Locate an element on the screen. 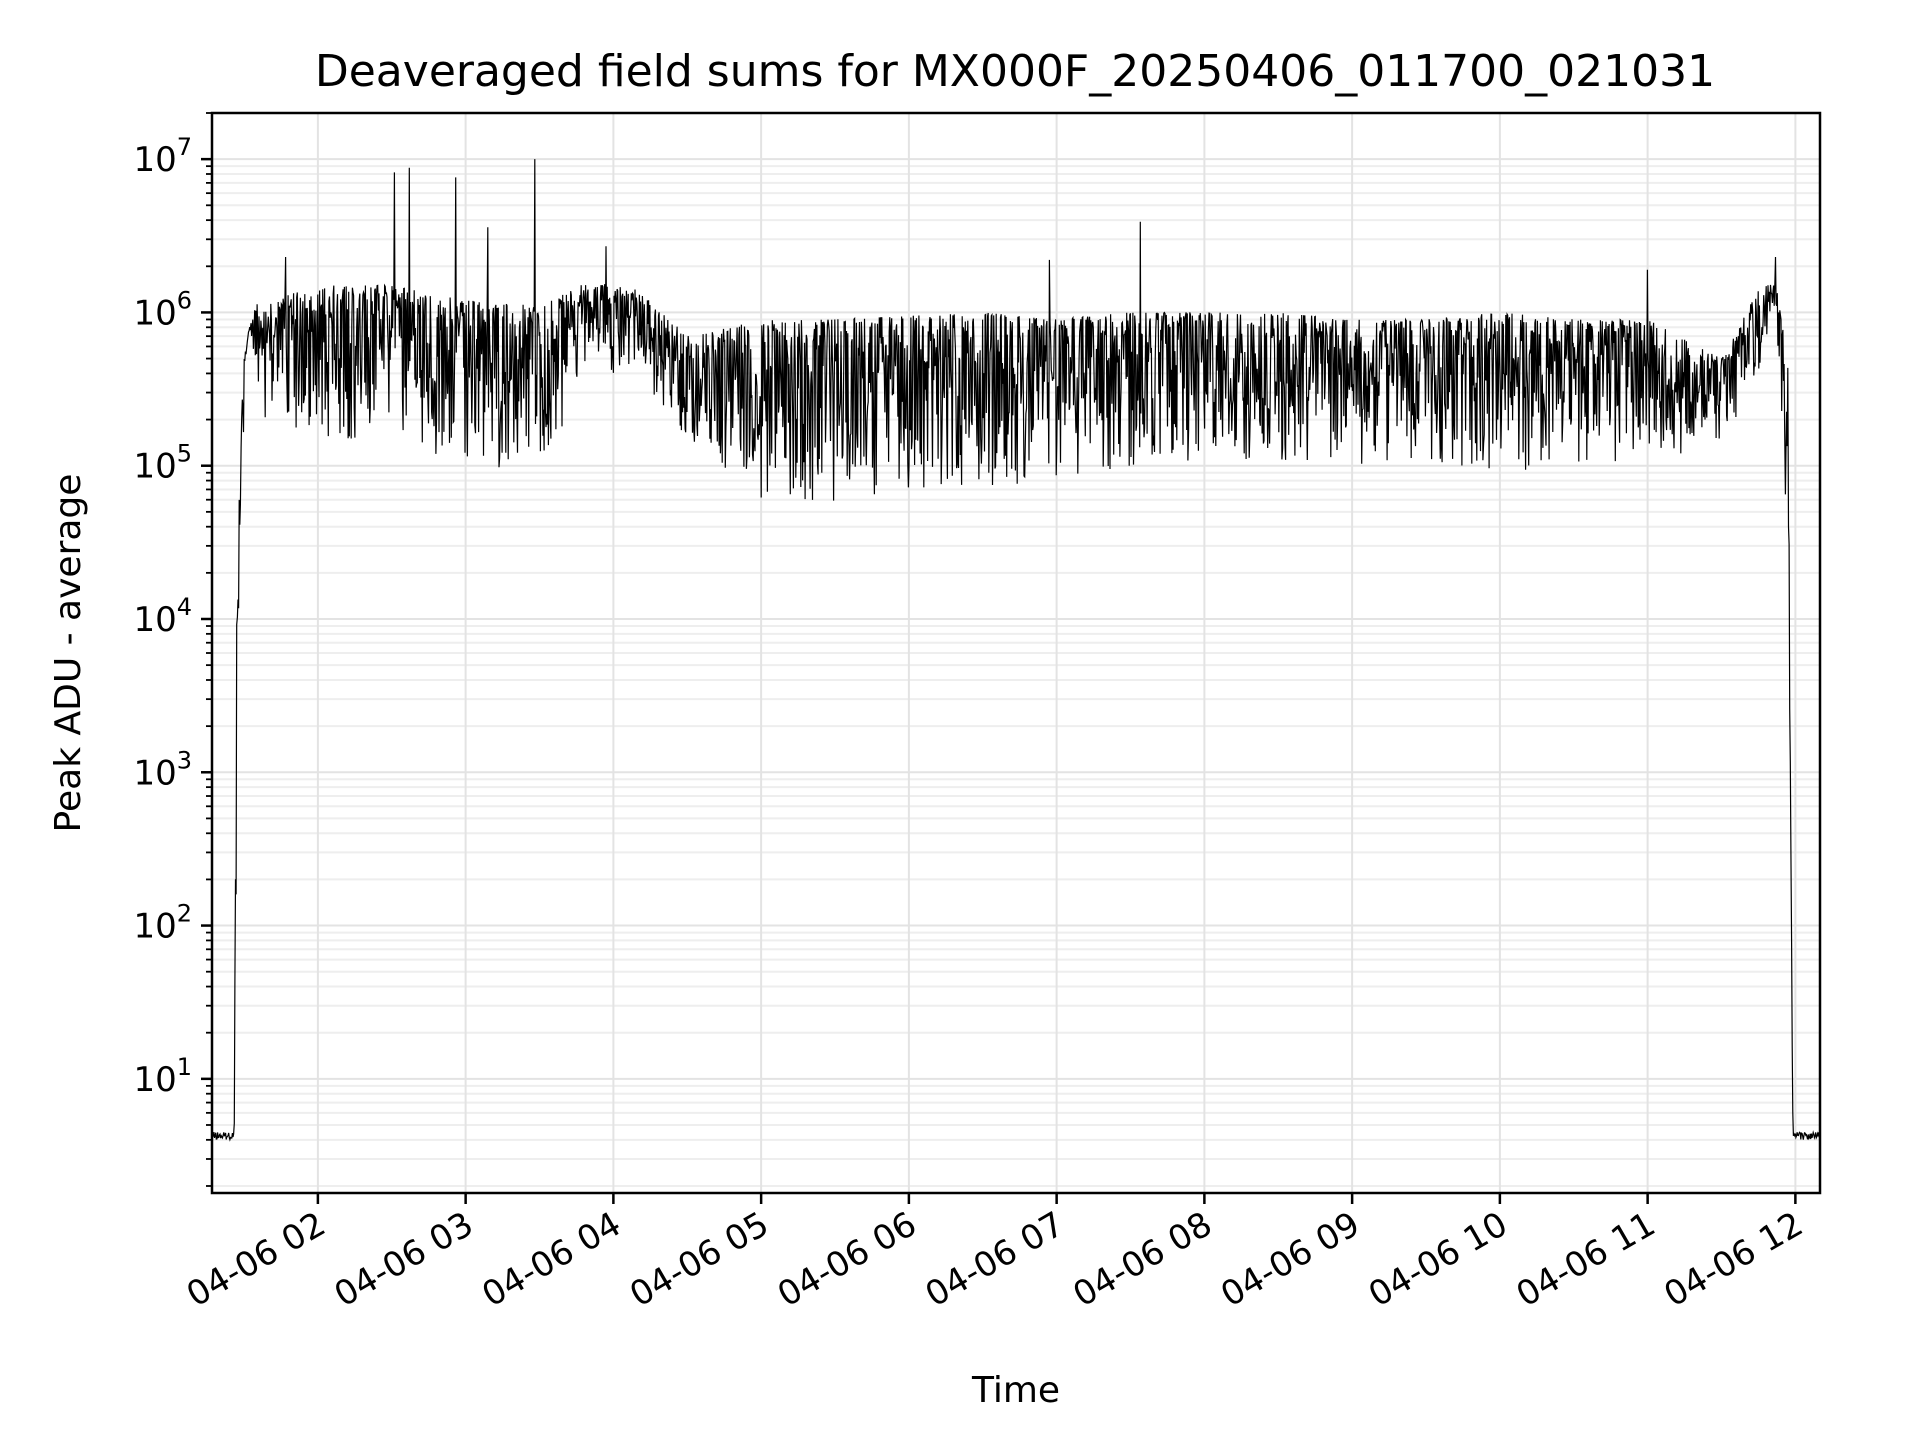 The height and width of the screenshot is (1440, 1920). x-tick-label: 04-06 07 is located at coordinates (995, 1259).